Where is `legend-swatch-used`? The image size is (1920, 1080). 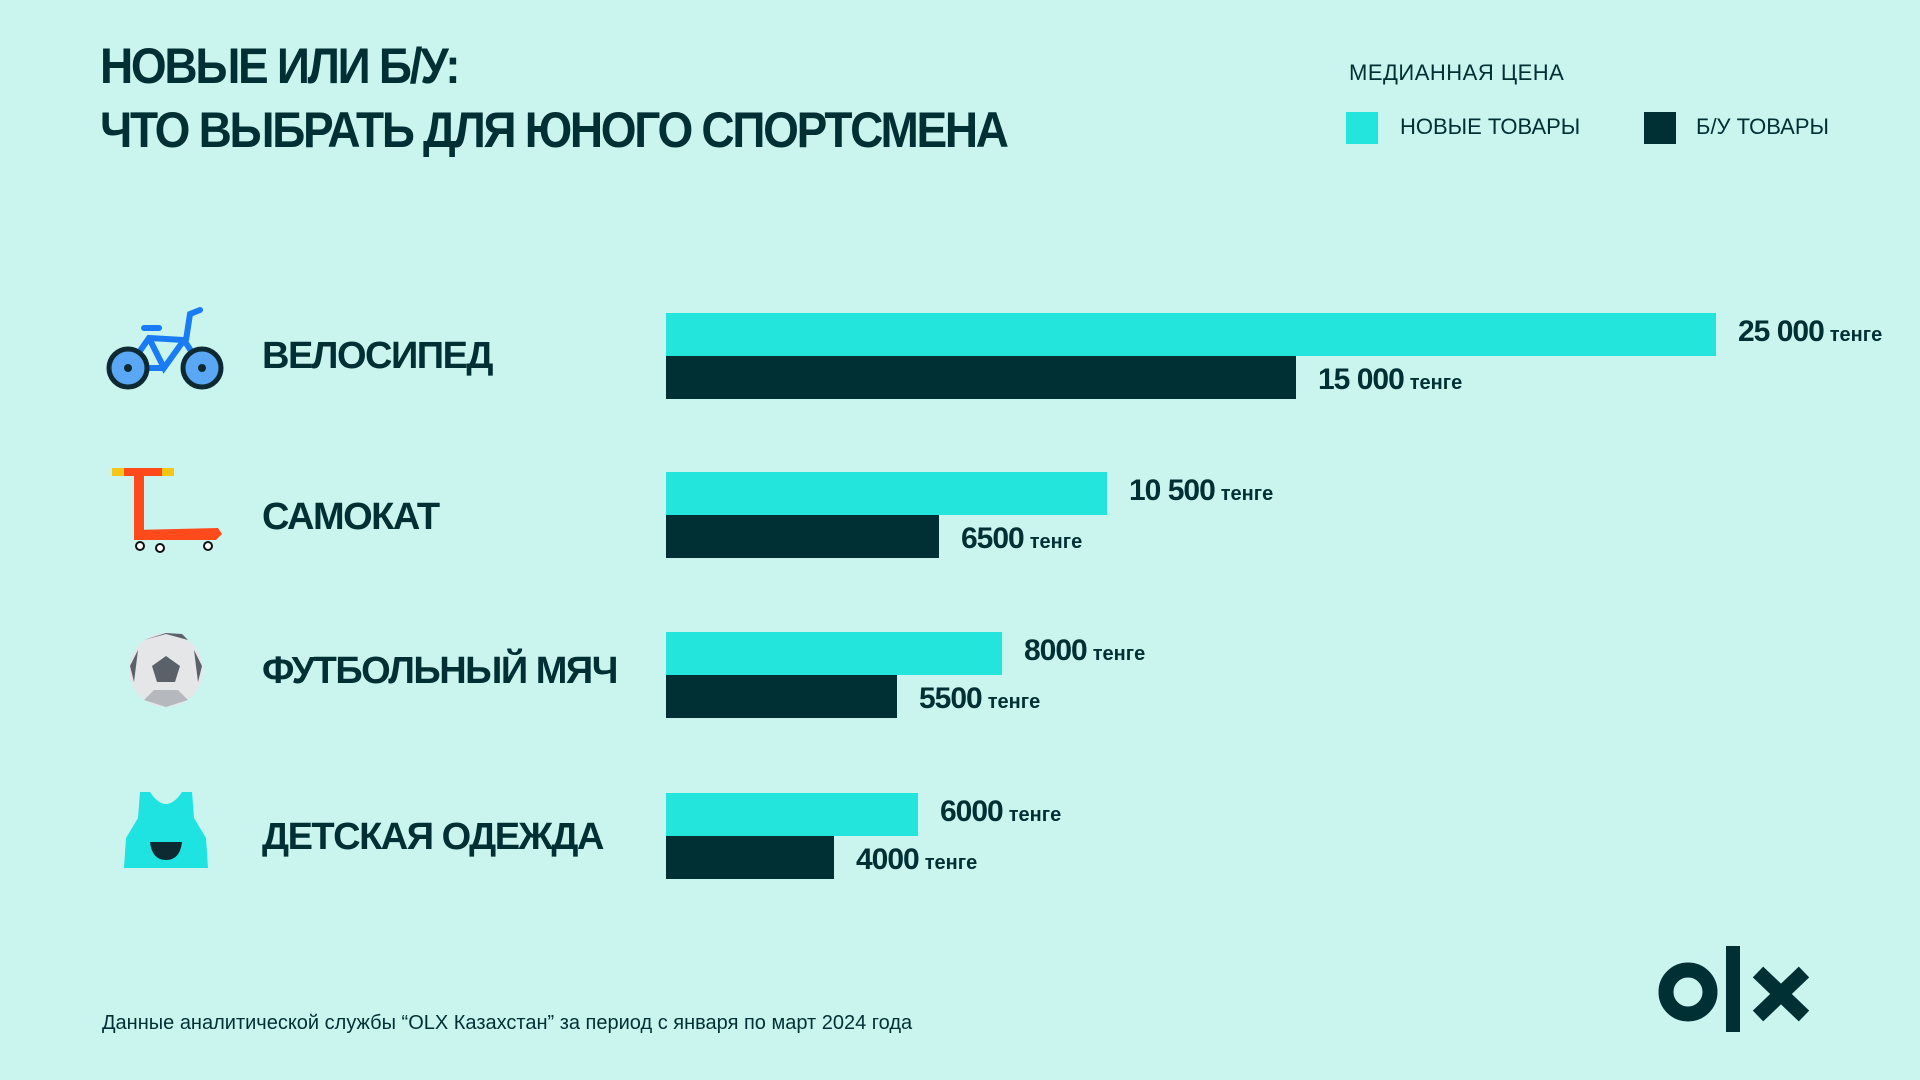 legend-swatch-used is located at coordinates (1660, 128).